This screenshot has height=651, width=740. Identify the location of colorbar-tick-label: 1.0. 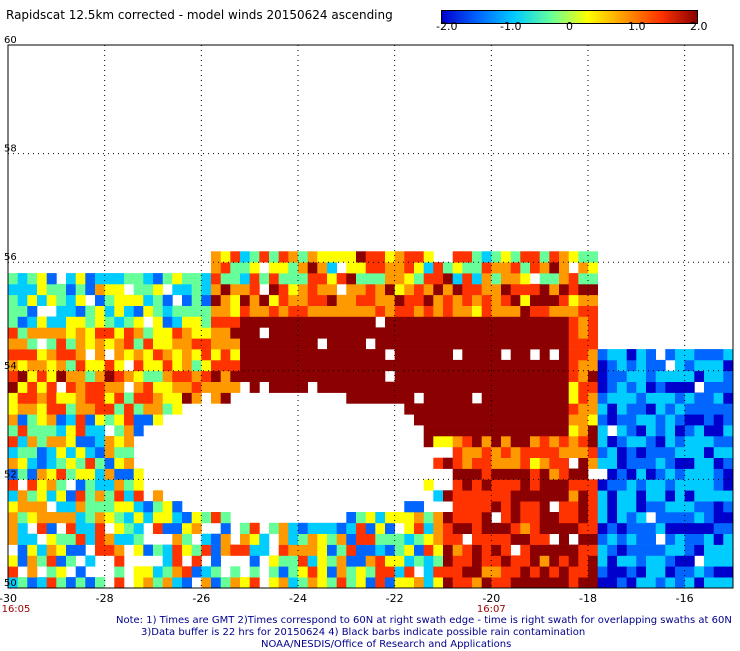
(637, 26).